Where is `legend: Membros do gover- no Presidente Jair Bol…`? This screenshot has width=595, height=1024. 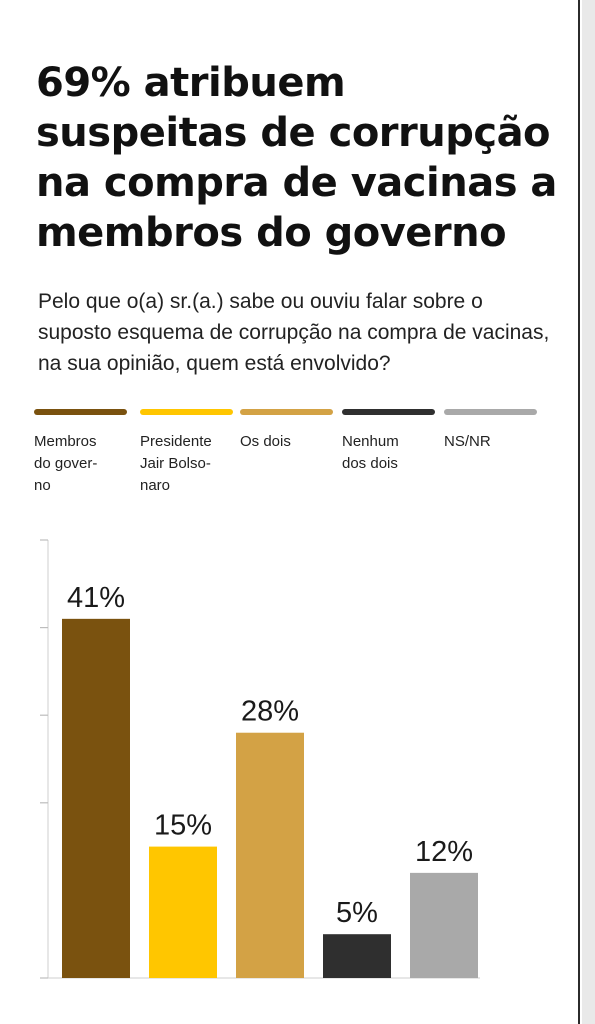 legend: Membros do gover- no Presidente Jair Bol… is located at coordinates (294, 459).